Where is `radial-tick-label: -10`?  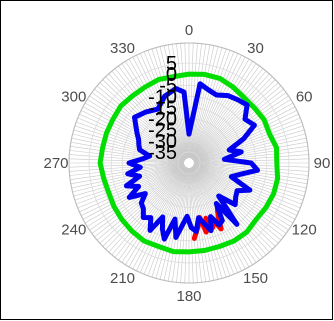
radial-tick-label: -10 is located at coordinates (162, 97).